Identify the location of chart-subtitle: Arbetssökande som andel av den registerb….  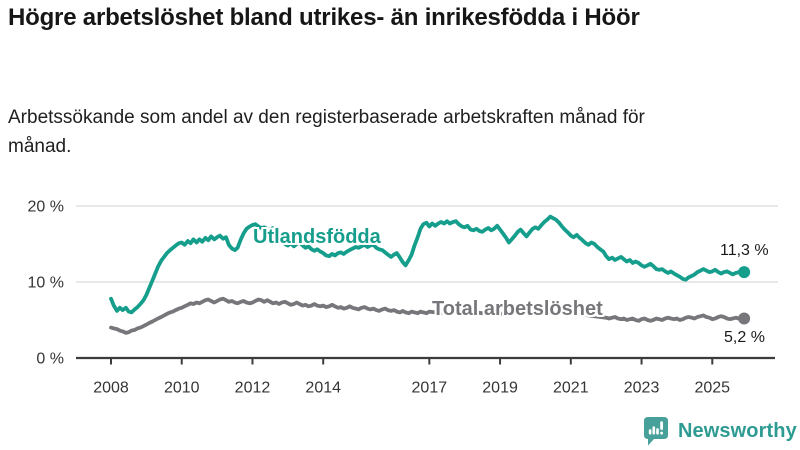
(326, 132).